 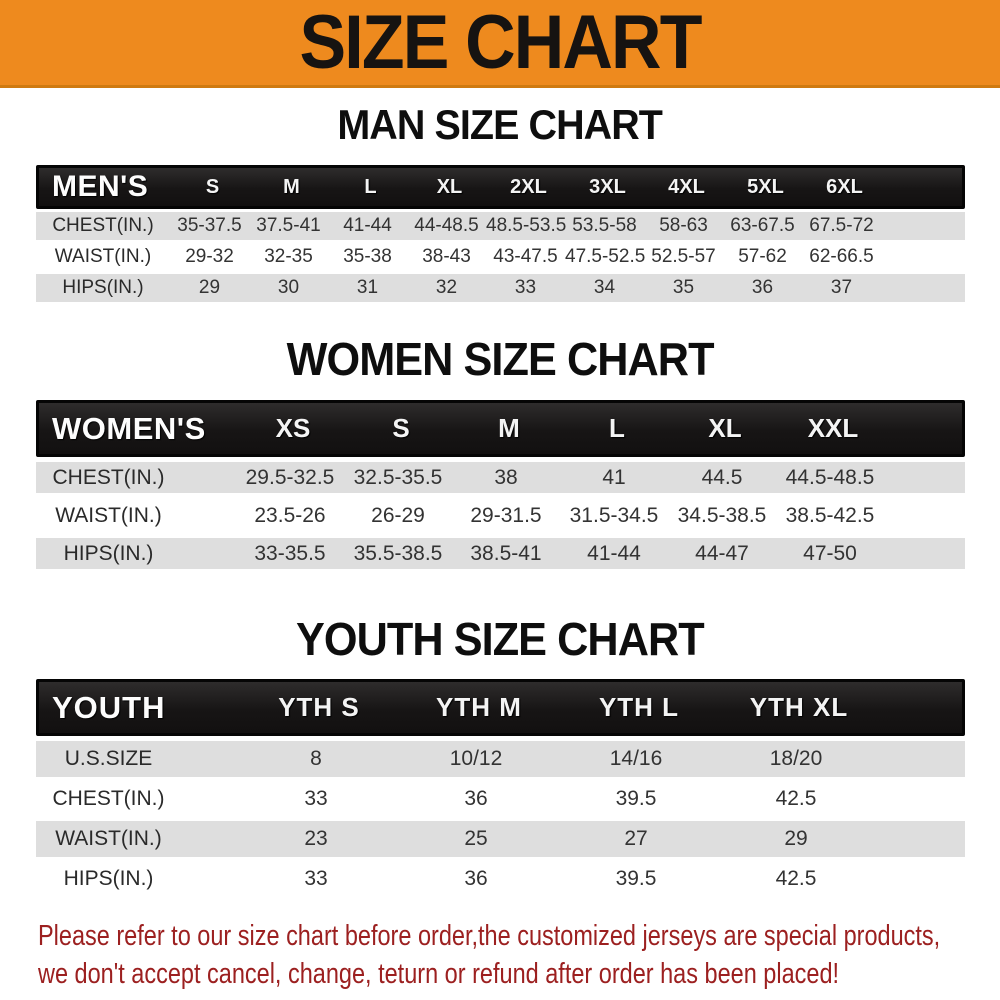 What do you see at coordinates (617, 428) in the screenshot?
I see `women-size-header-l: L` at bounding box center [617, 428].